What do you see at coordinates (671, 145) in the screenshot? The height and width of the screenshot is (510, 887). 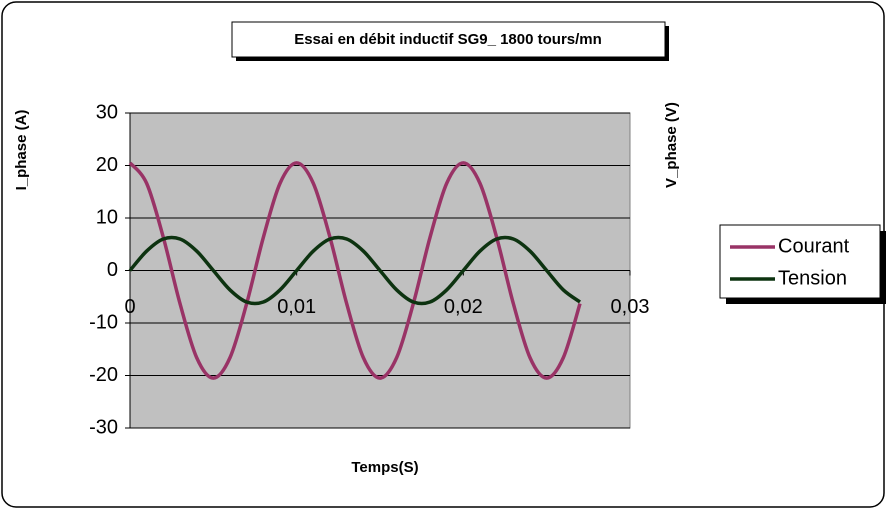 I see `y2-axis-label: V_phase (V)` at bounding box center [671, 145].